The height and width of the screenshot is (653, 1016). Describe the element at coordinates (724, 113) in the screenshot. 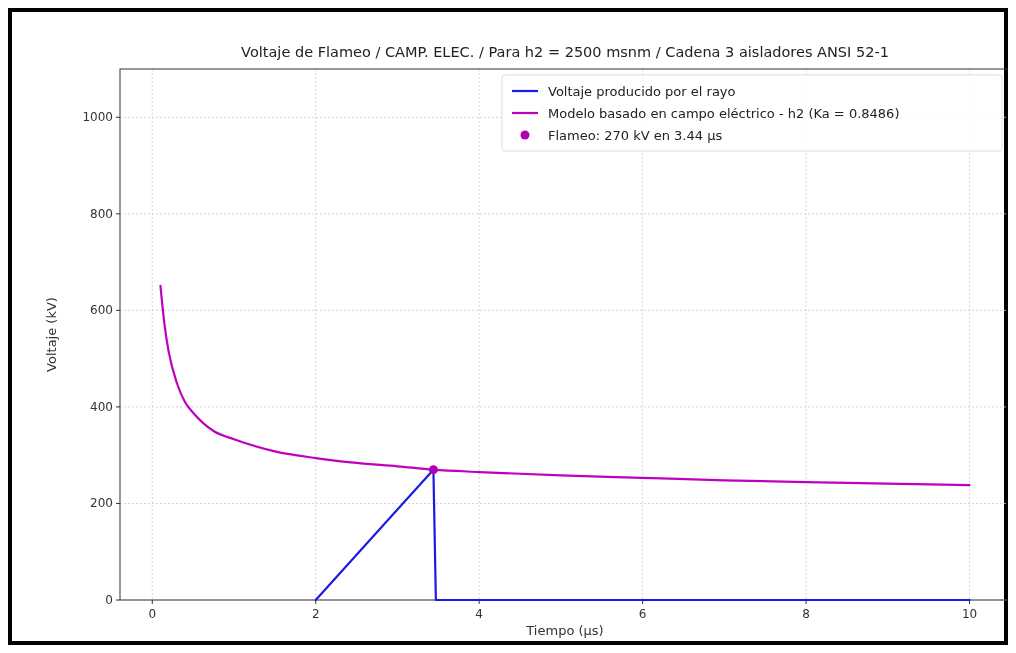

I see `legend-label: Modelo basado en campo eléctrico - h2 (Ka = 0.8486)` at that location.